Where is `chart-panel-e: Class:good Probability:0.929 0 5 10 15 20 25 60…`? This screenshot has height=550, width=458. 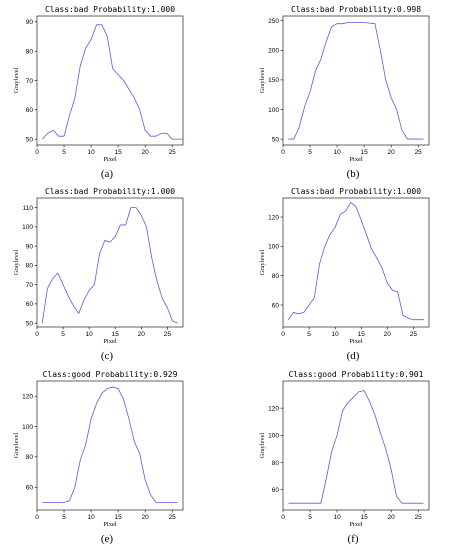 chart-panel-e: Class:good Probability:0.929 0 5 10 15 20 25 60… is located at coordinates (98, 457).